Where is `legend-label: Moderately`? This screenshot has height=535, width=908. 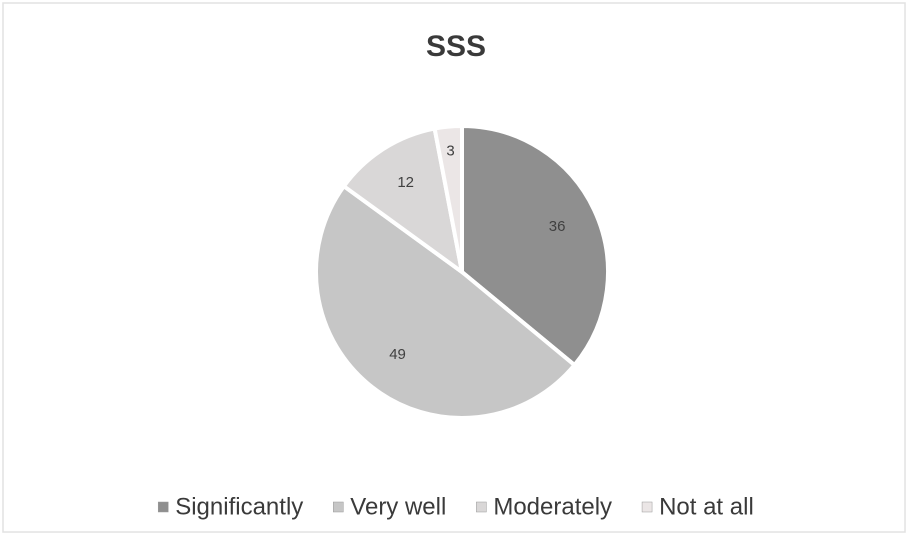
legend-label: Moderately is located at coordinates (552, 506).